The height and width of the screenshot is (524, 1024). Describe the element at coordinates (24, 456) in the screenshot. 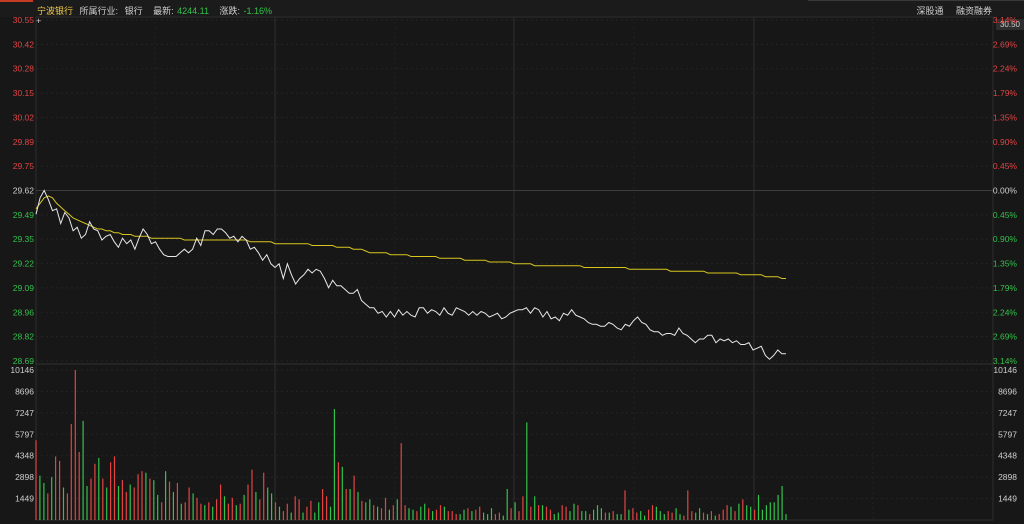

I see `volume-tick-label: 4348` at that location.